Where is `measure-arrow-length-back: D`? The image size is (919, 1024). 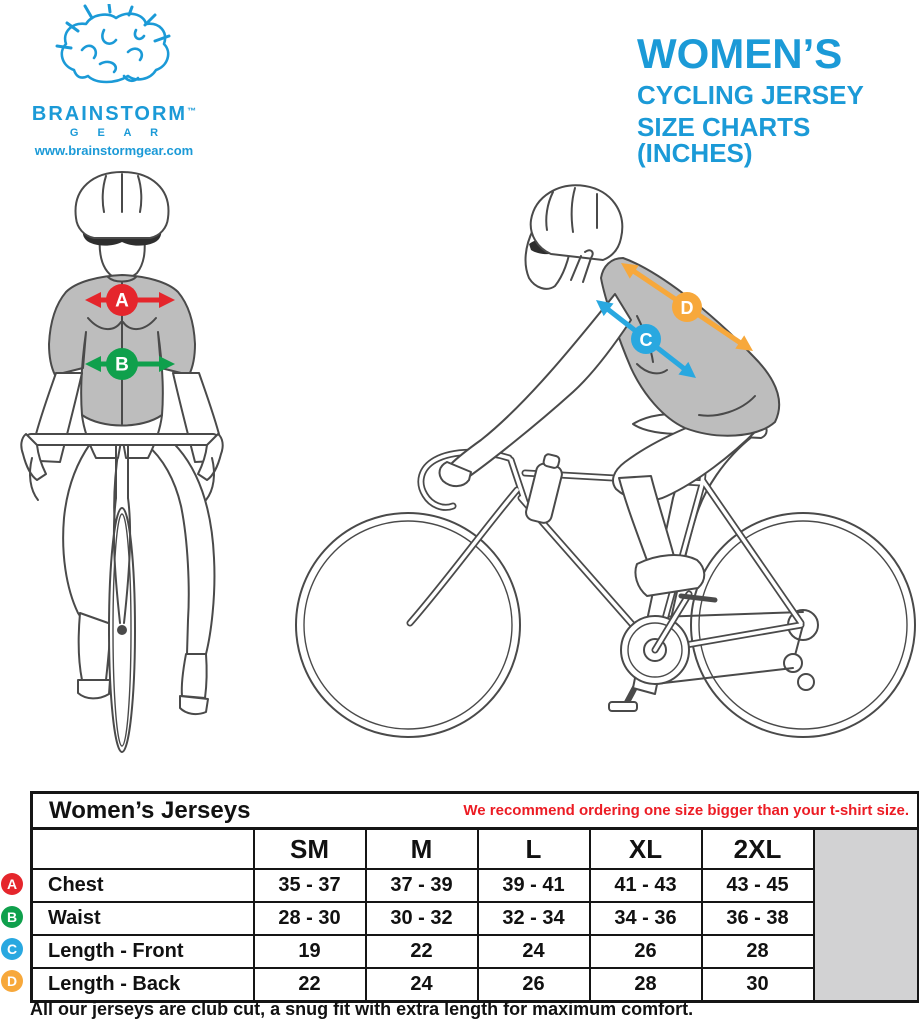 measure-arrow-length-back: D is located at coordinates (687, 307).